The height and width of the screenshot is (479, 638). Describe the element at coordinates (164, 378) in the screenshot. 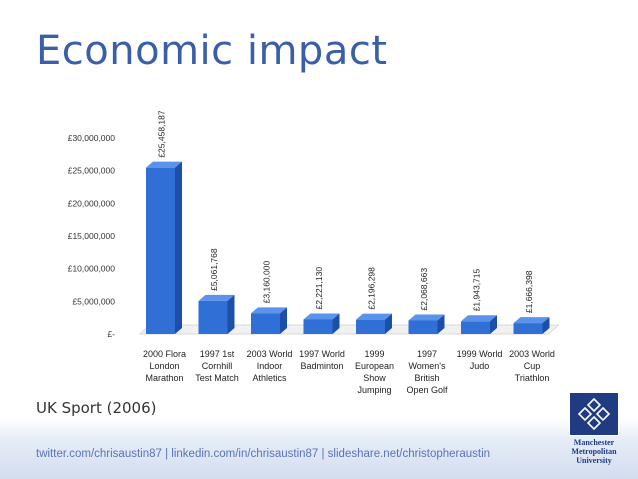

I see `category-label: Marathon` at that location.